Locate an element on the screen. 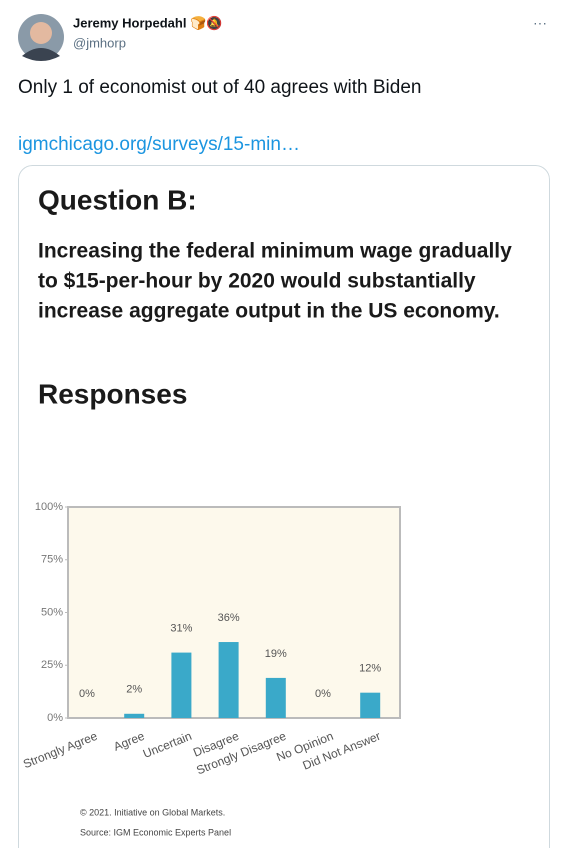 The image size is (570, 848). copyright: © 2021. Initiative on Global Markets. is located at coordinates (152, 812).